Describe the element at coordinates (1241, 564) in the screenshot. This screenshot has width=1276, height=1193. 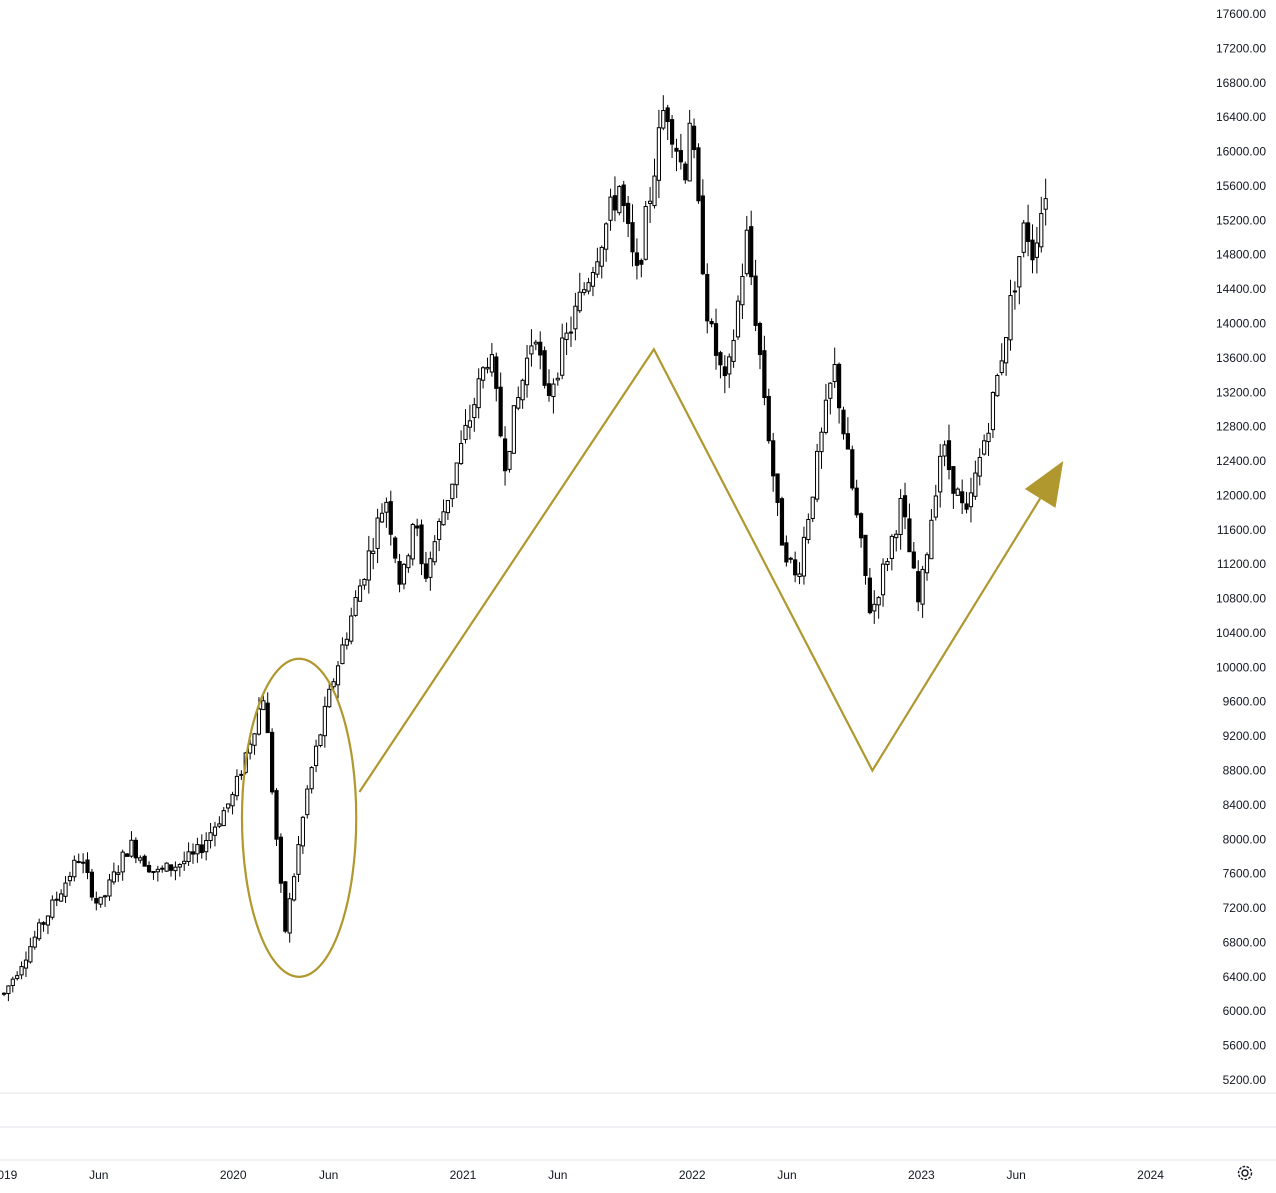
I see `price-tick-label: 11200.00` at that location.